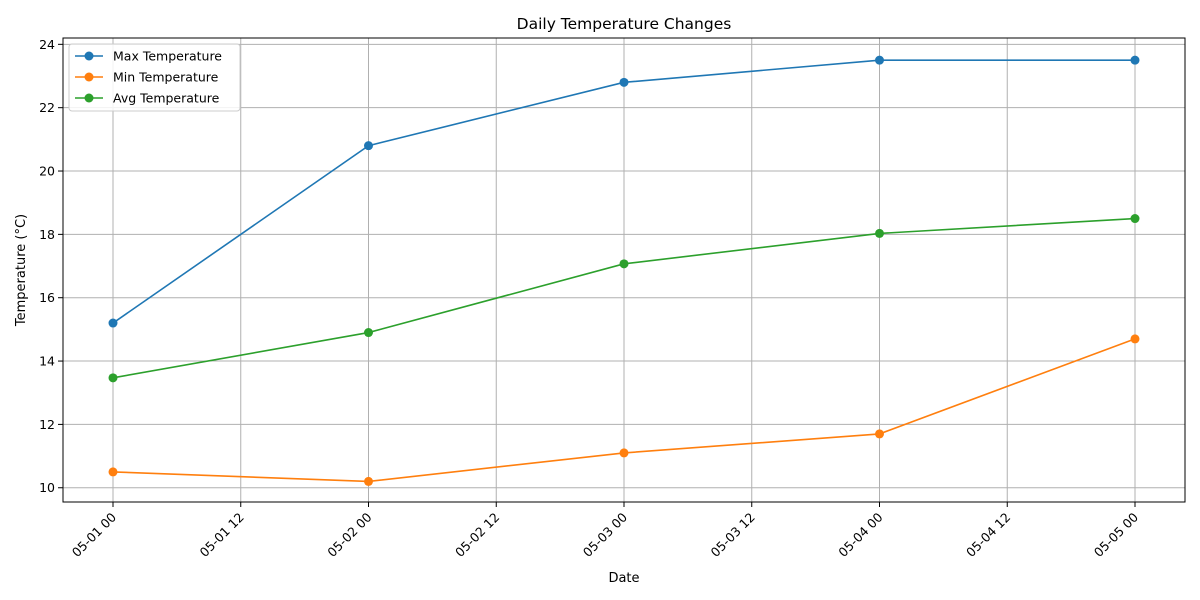 The height and width of the screenshot is (600, 1200). I want to click on legend-label: Min Temperature, so click(166, 77).